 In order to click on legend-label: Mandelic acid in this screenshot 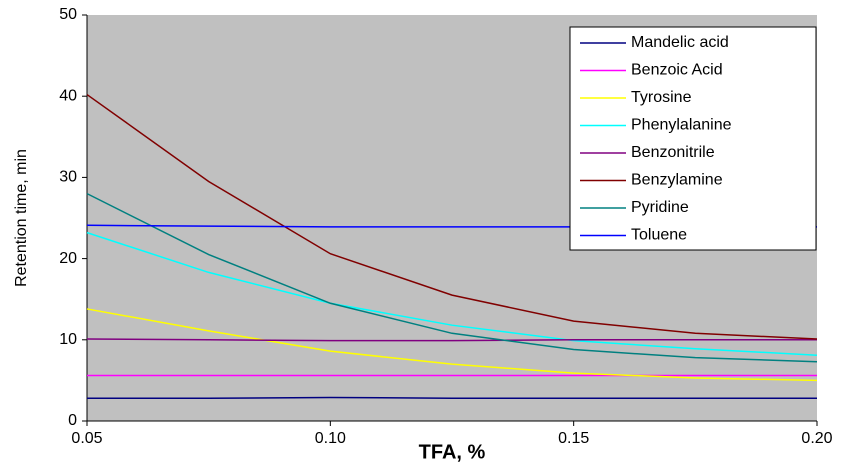, I will do `click(680, 42)`.